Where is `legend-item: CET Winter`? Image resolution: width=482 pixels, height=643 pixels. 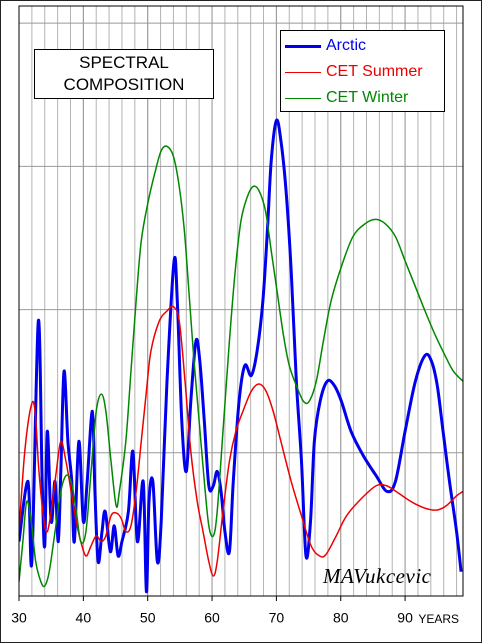 legend-item: CET Winter is located at coordinates (362, 98).